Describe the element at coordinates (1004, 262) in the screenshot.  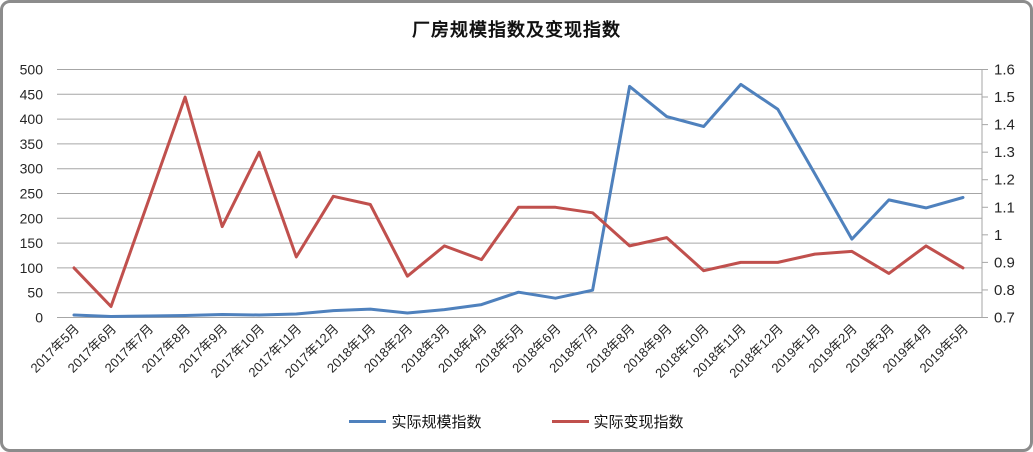
I see `right-axis-tick-label: 0.9` at that location.